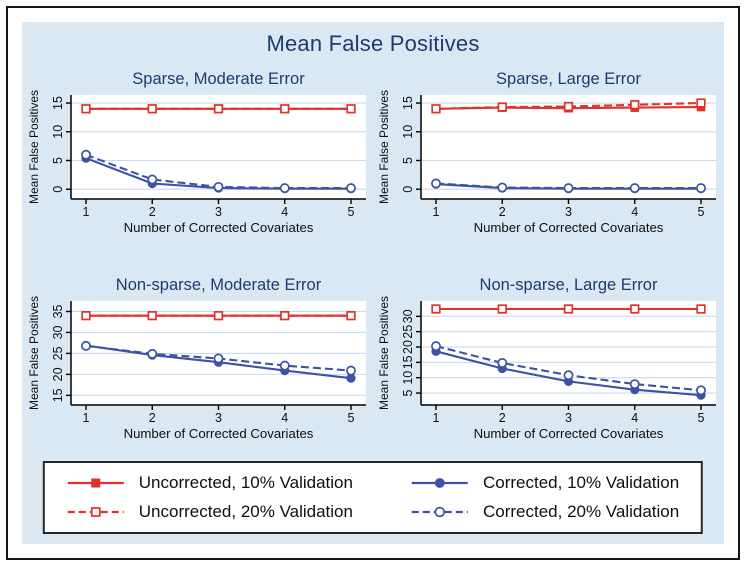 Image resolution: width=750 pixels, height=570 pixels. What do you see at coordinates (210, 512) in the screenshot?
I see `legend-item: Uncorrected, 20% Validation` at bounding box center [210, 512].